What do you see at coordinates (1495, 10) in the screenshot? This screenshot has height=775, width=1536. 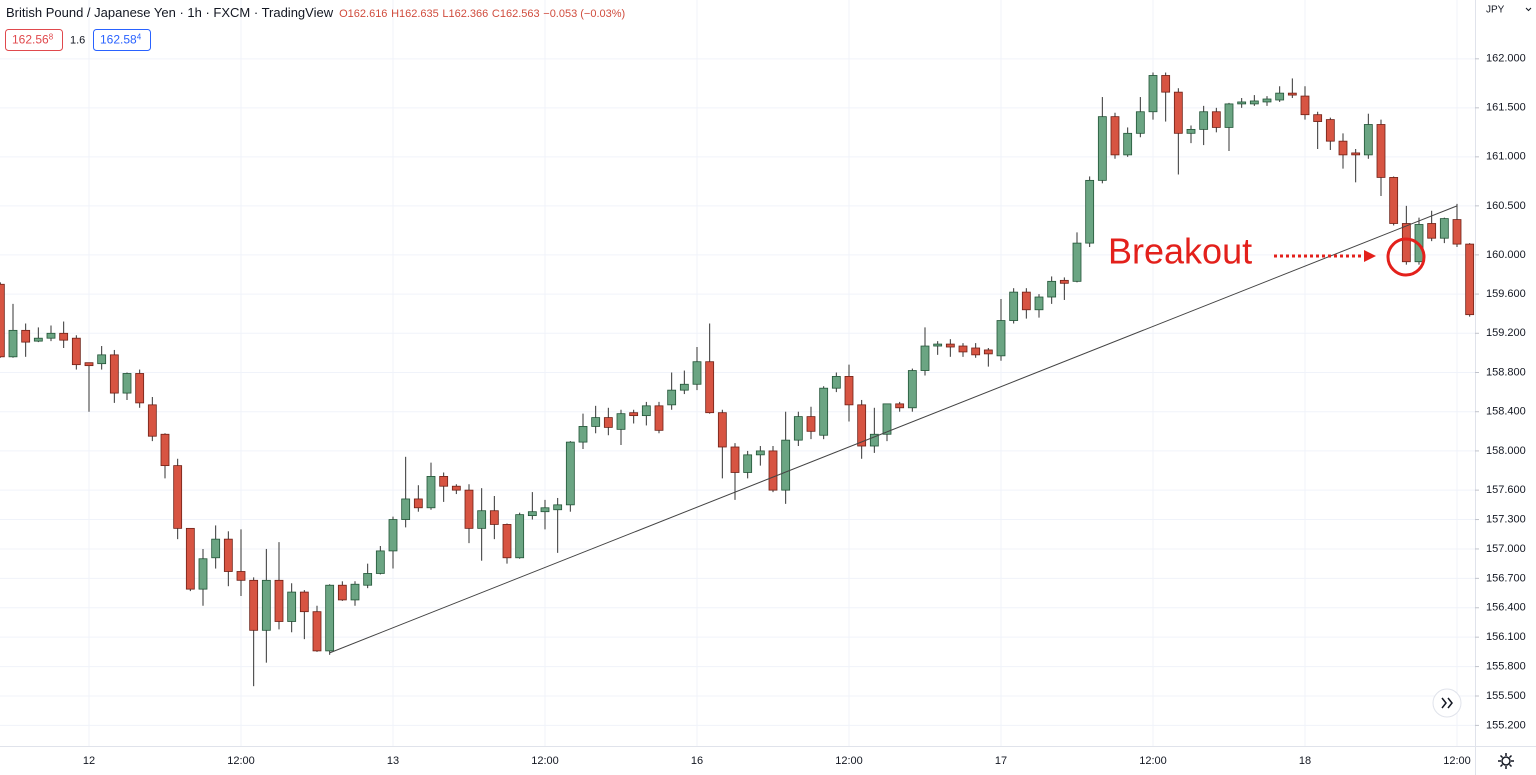 I see `currency-label: JPY` at bounding box center [1495, 10].